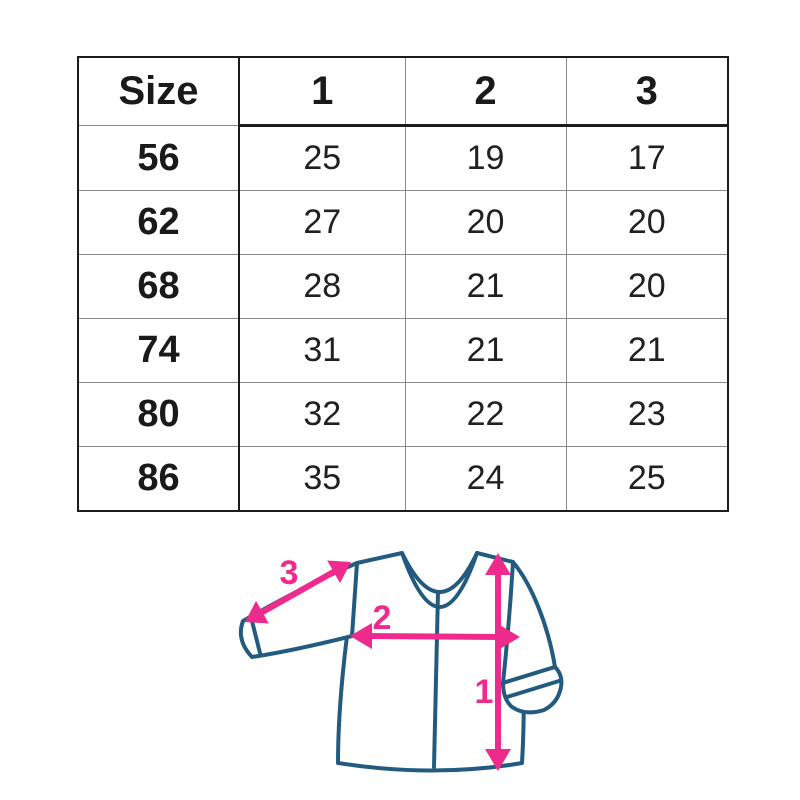  I want to click on value-cell: 17, so click(647, 158).